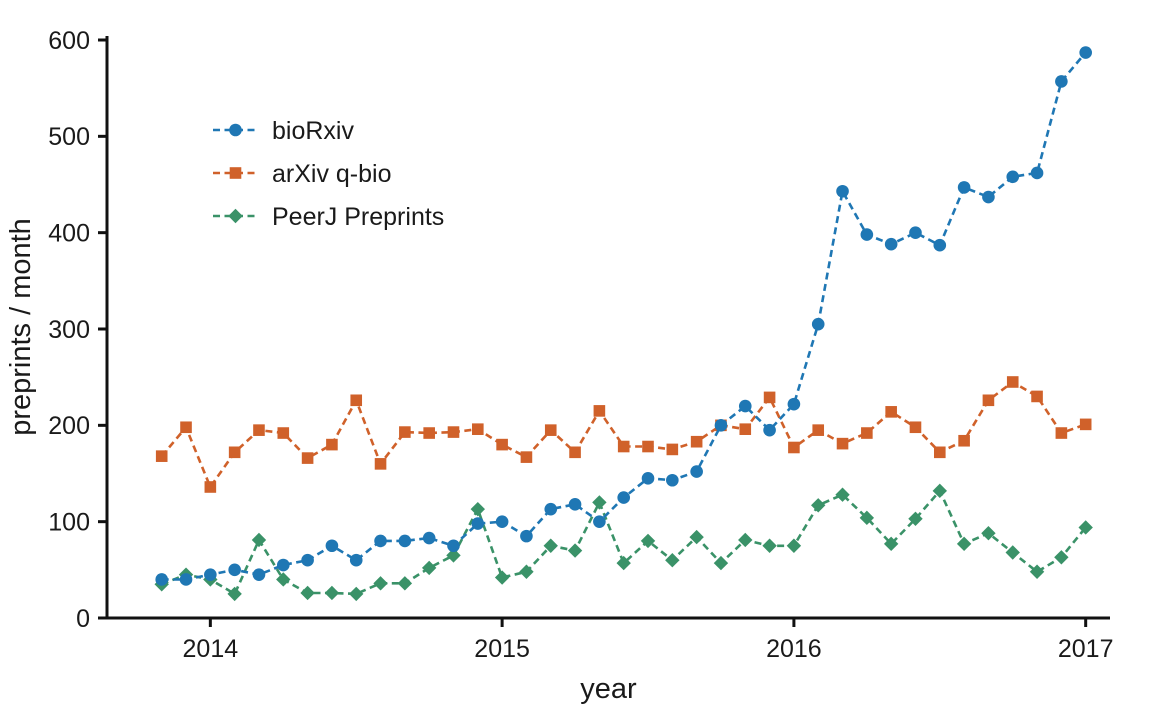 The width and height of the screenshot is (1152, 716). I want to click on series-arxiv-q-bio, so click(623, 434).